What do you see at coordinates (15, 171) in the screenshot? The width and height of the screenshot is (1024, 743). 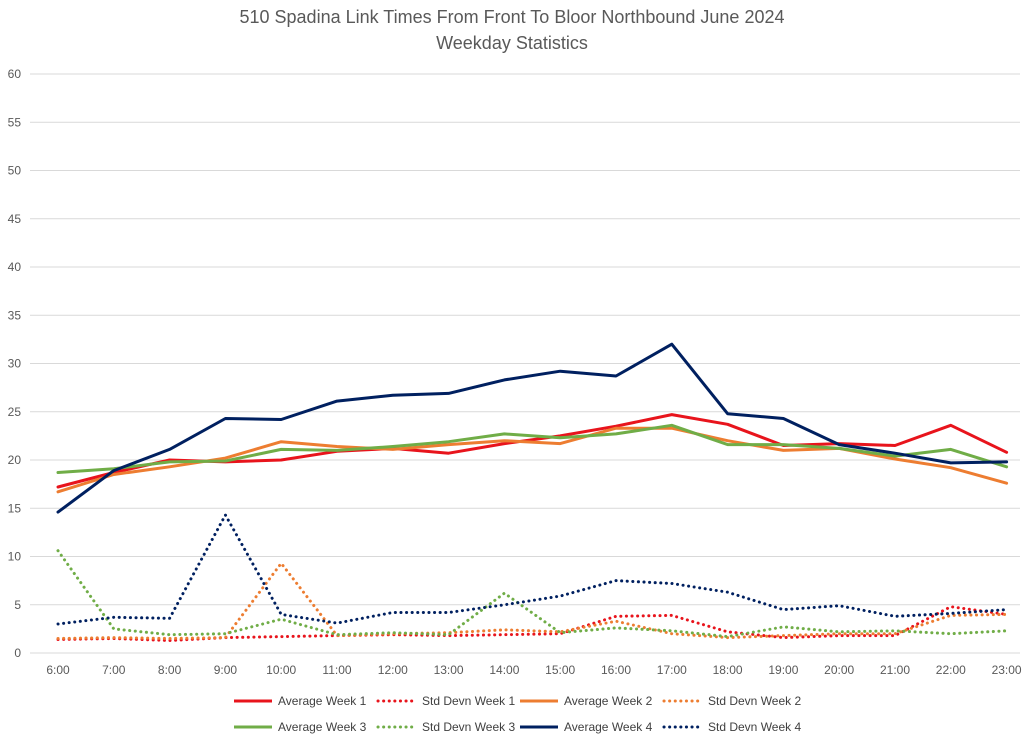 I see `y-tick-label: 50` at bounding box center [15, 171].